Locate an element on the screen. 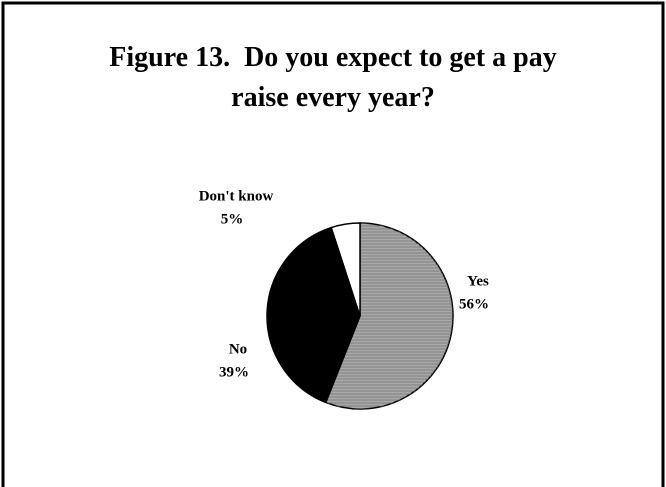  pie is located at coordinates (360, 316).